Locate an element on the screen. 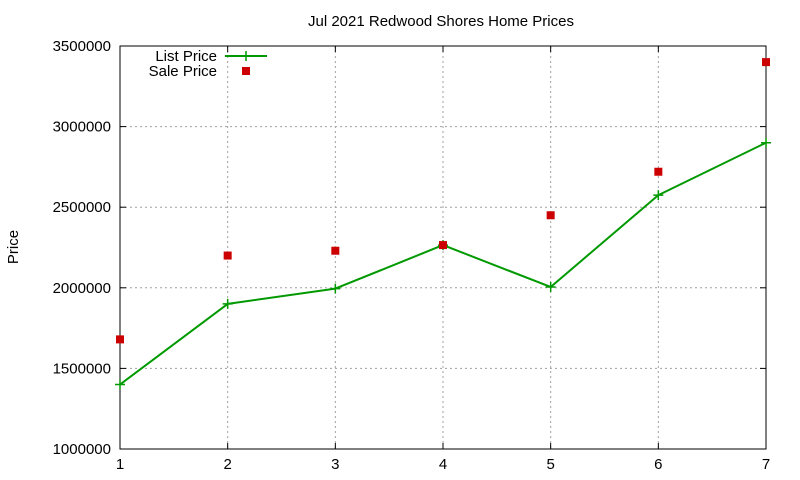 The width and height of the screenshot is (800, 480). legend: List Price Sale Price is located at coordinates (208, 64).